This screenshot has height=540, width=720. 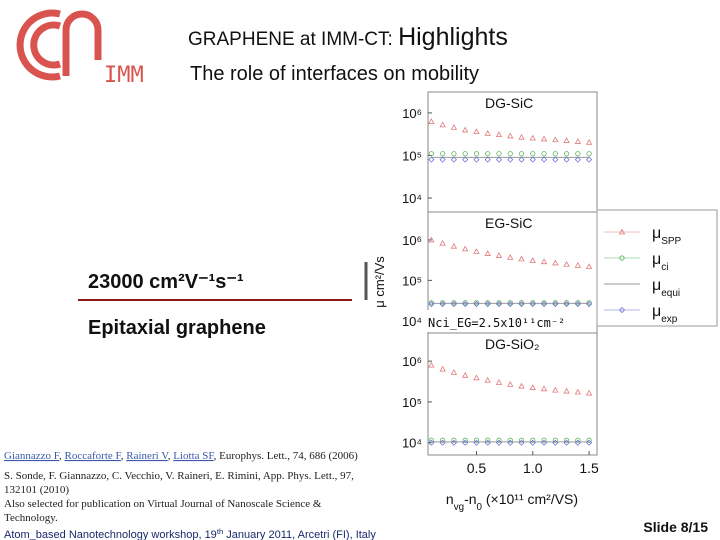 What do you see at coordinates (496, 323) in the screenshot?
I see `annotation: Nci_EG=2.5x10¹¹cm⁻²` at bounding box center [496, 323].